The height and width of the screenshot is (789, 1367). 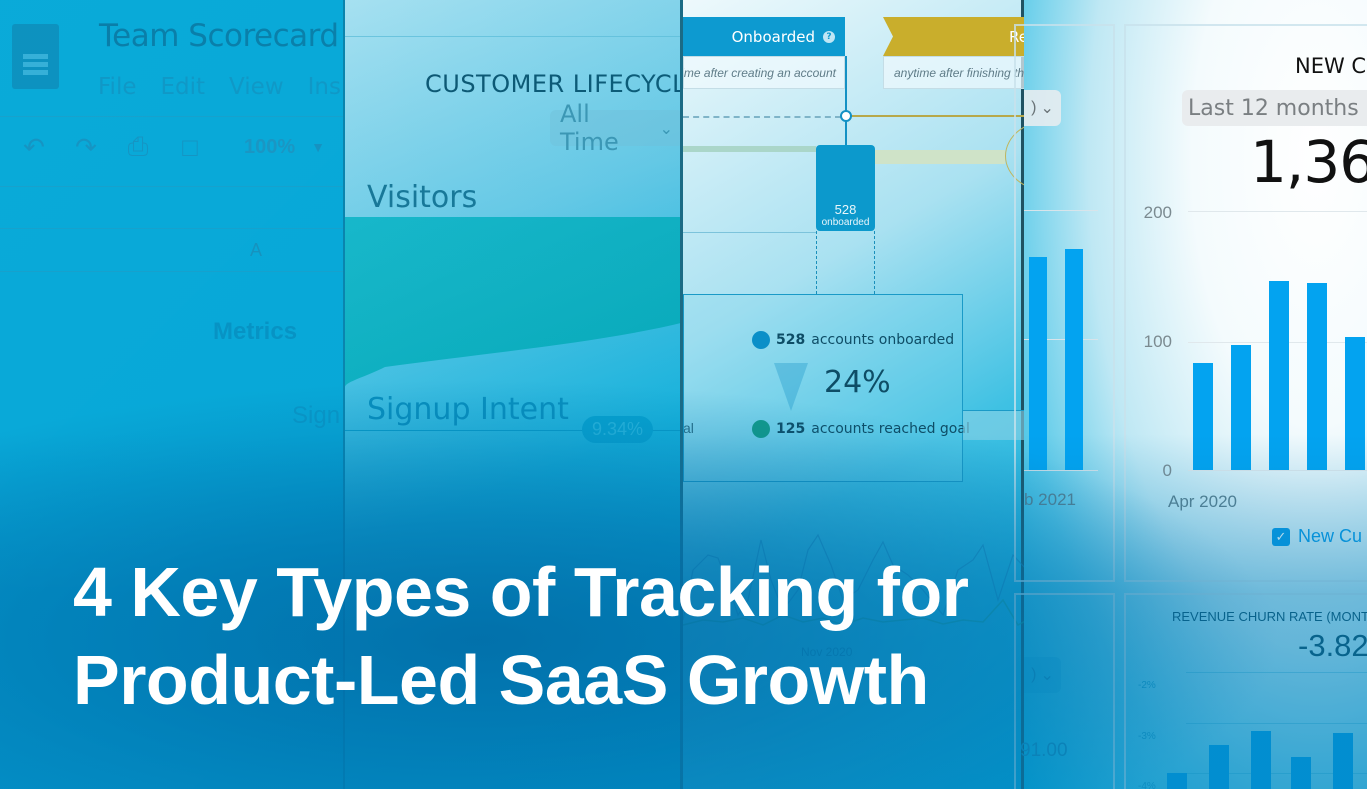 What do you see at coordinates (1274, 108) in the screenshot?
I see `range-select: Last 12 months (2` at bounding box center [1274, 108].